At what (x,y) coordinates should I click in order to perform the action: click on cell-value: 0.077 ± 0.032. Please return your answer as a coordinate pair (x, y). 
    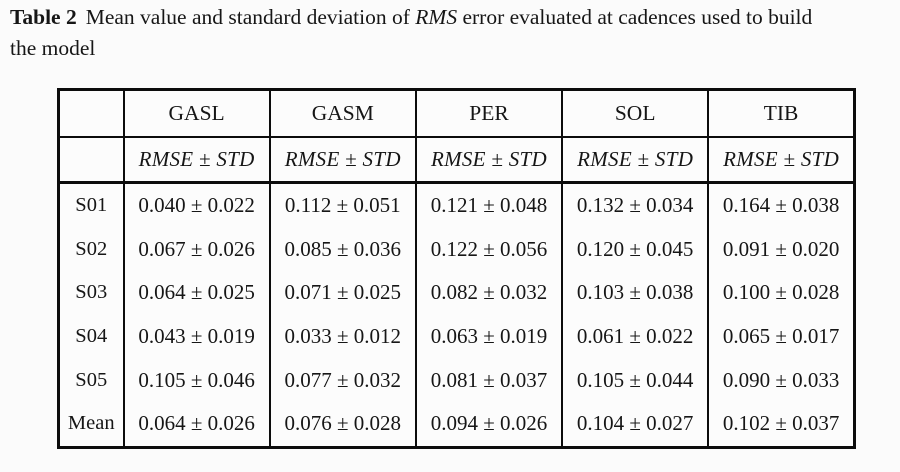
    Looking at the image, I should click on (342, 380).